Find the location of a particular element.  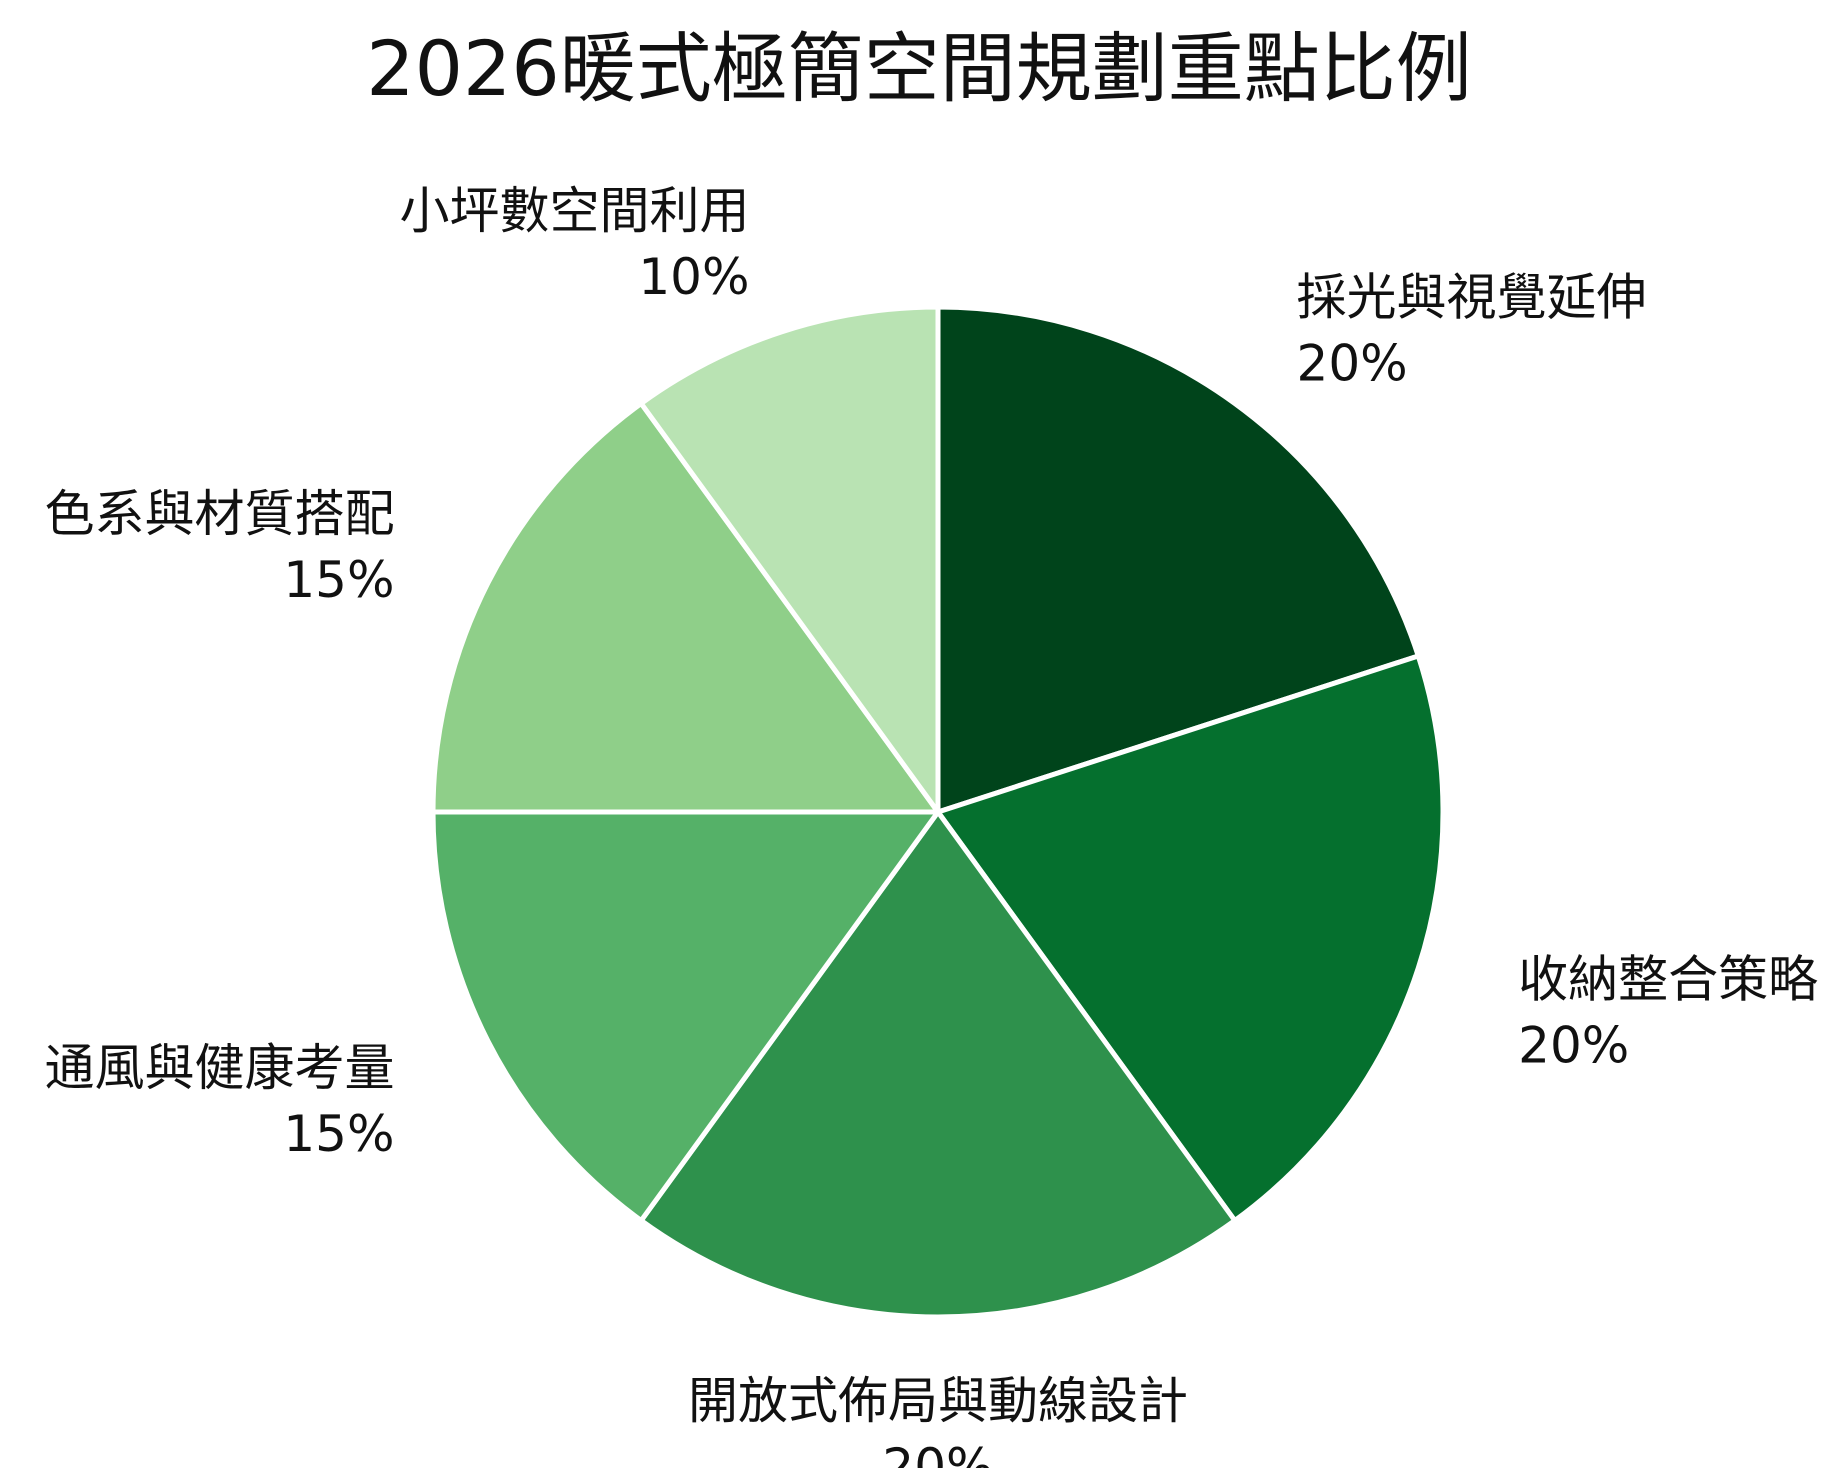

slice-label: 採光與視覺延伸 is located at coordinates (1472, 297).